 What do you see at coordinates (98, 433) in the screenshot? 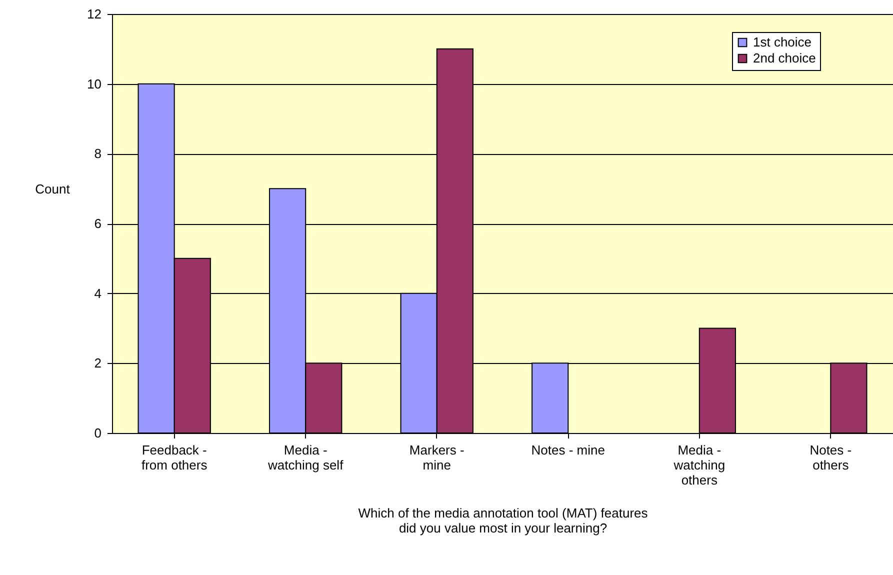
I see `y-tick-label: 0` at bounding box center [98, 433].